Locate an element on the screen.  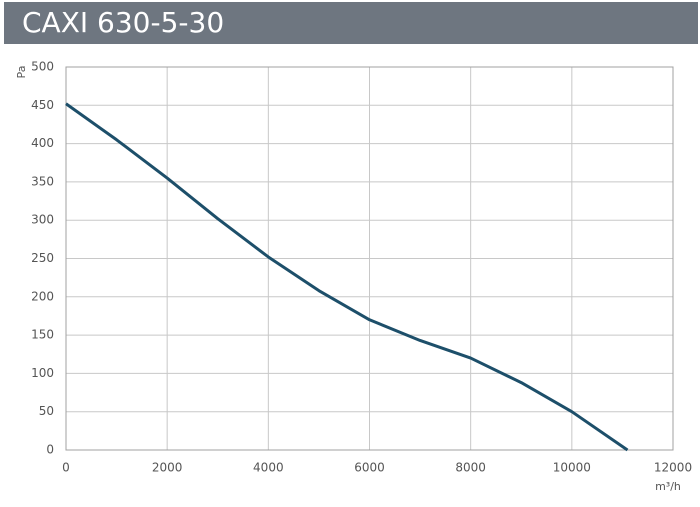
x-tick-label: 8000 is located at coordinates (470, 468).